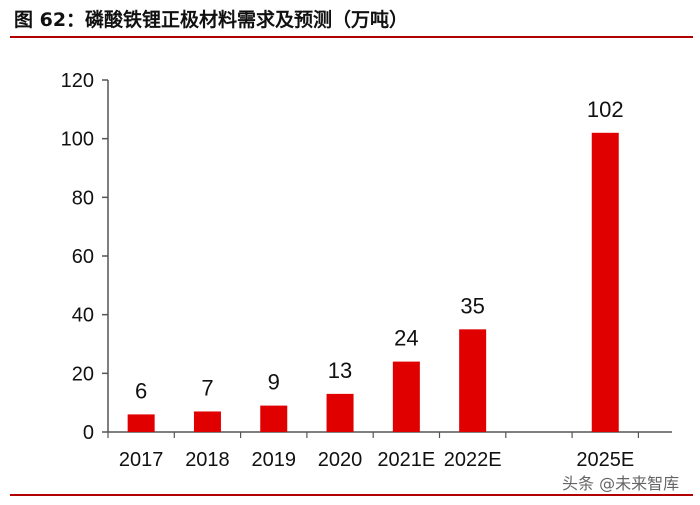 The height and width of the screenshot is (505, 700). Describe the element at coordinates (373, 435) in the screenshot. I see `x-tick-marks` at that location.